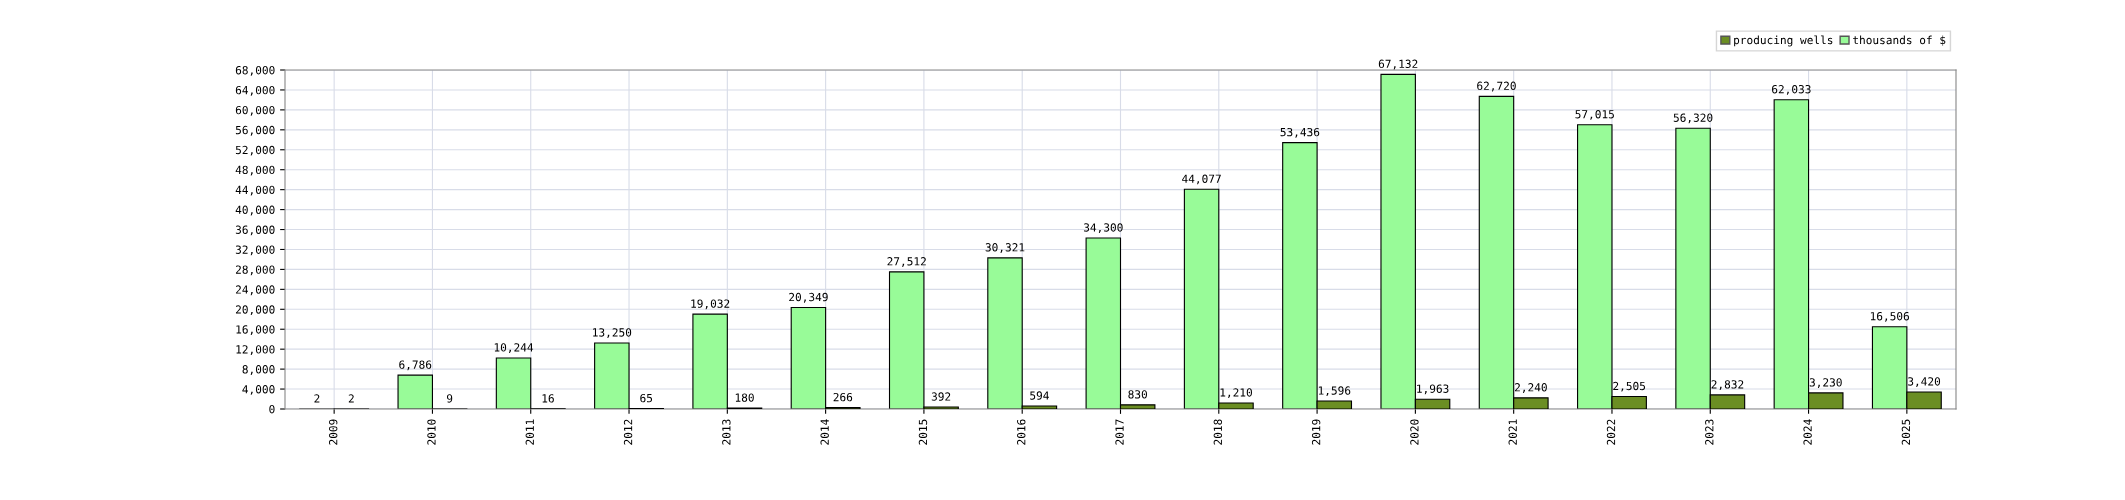 This screenshot has height=500, width=2125. I want to click on x-tick-label: 2018, so click(1218, 432).